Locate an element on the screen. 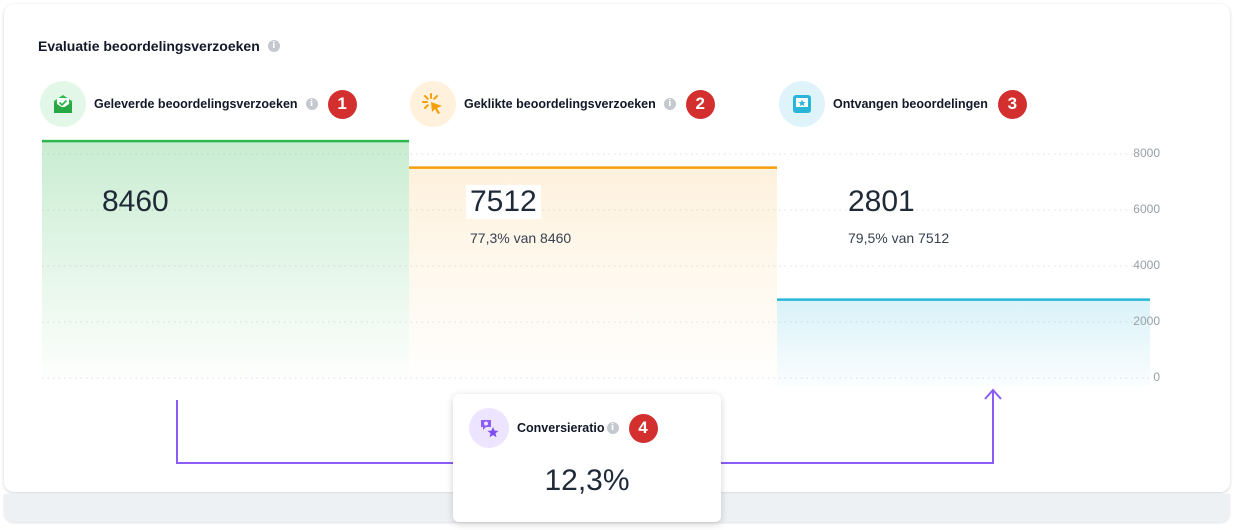  y-tick-label: 4000 is located at coordinates (1146, 265).